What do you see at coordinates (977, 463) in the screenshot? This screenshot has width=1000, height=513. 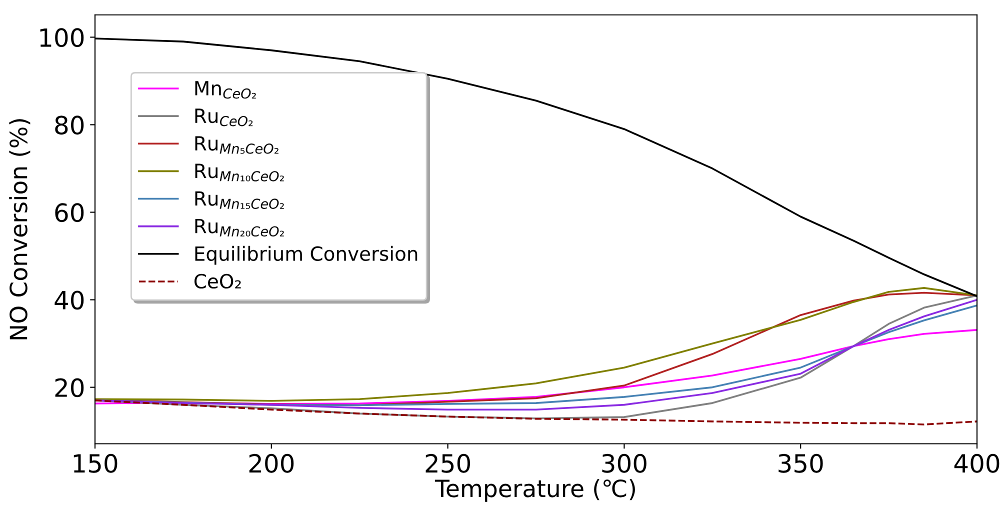 I see `x-tick-label: 400` at bounding box center [977, 463].